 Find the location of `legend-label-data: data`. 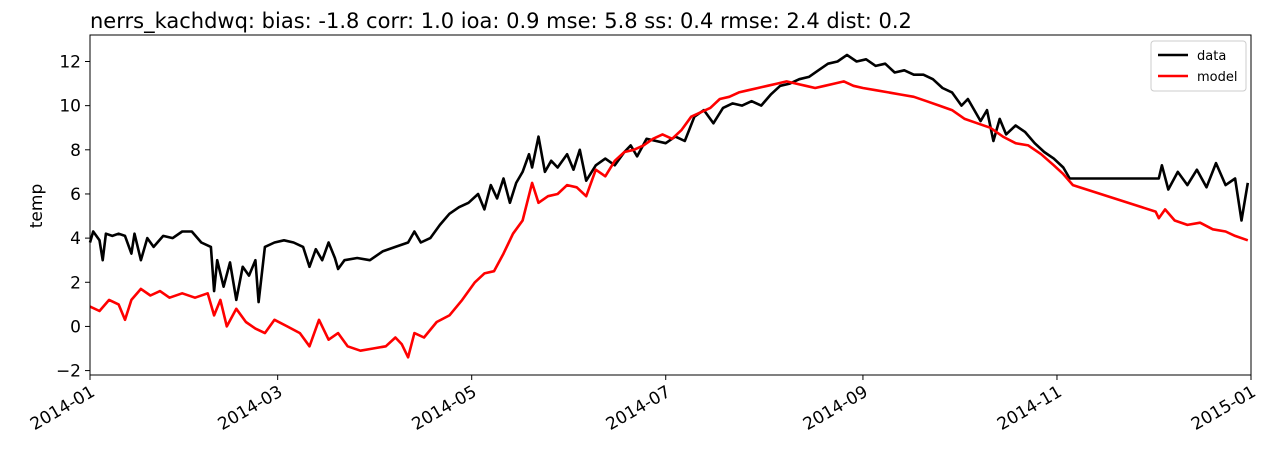

legend-label-data: data is located at coordinates (1211, 56).